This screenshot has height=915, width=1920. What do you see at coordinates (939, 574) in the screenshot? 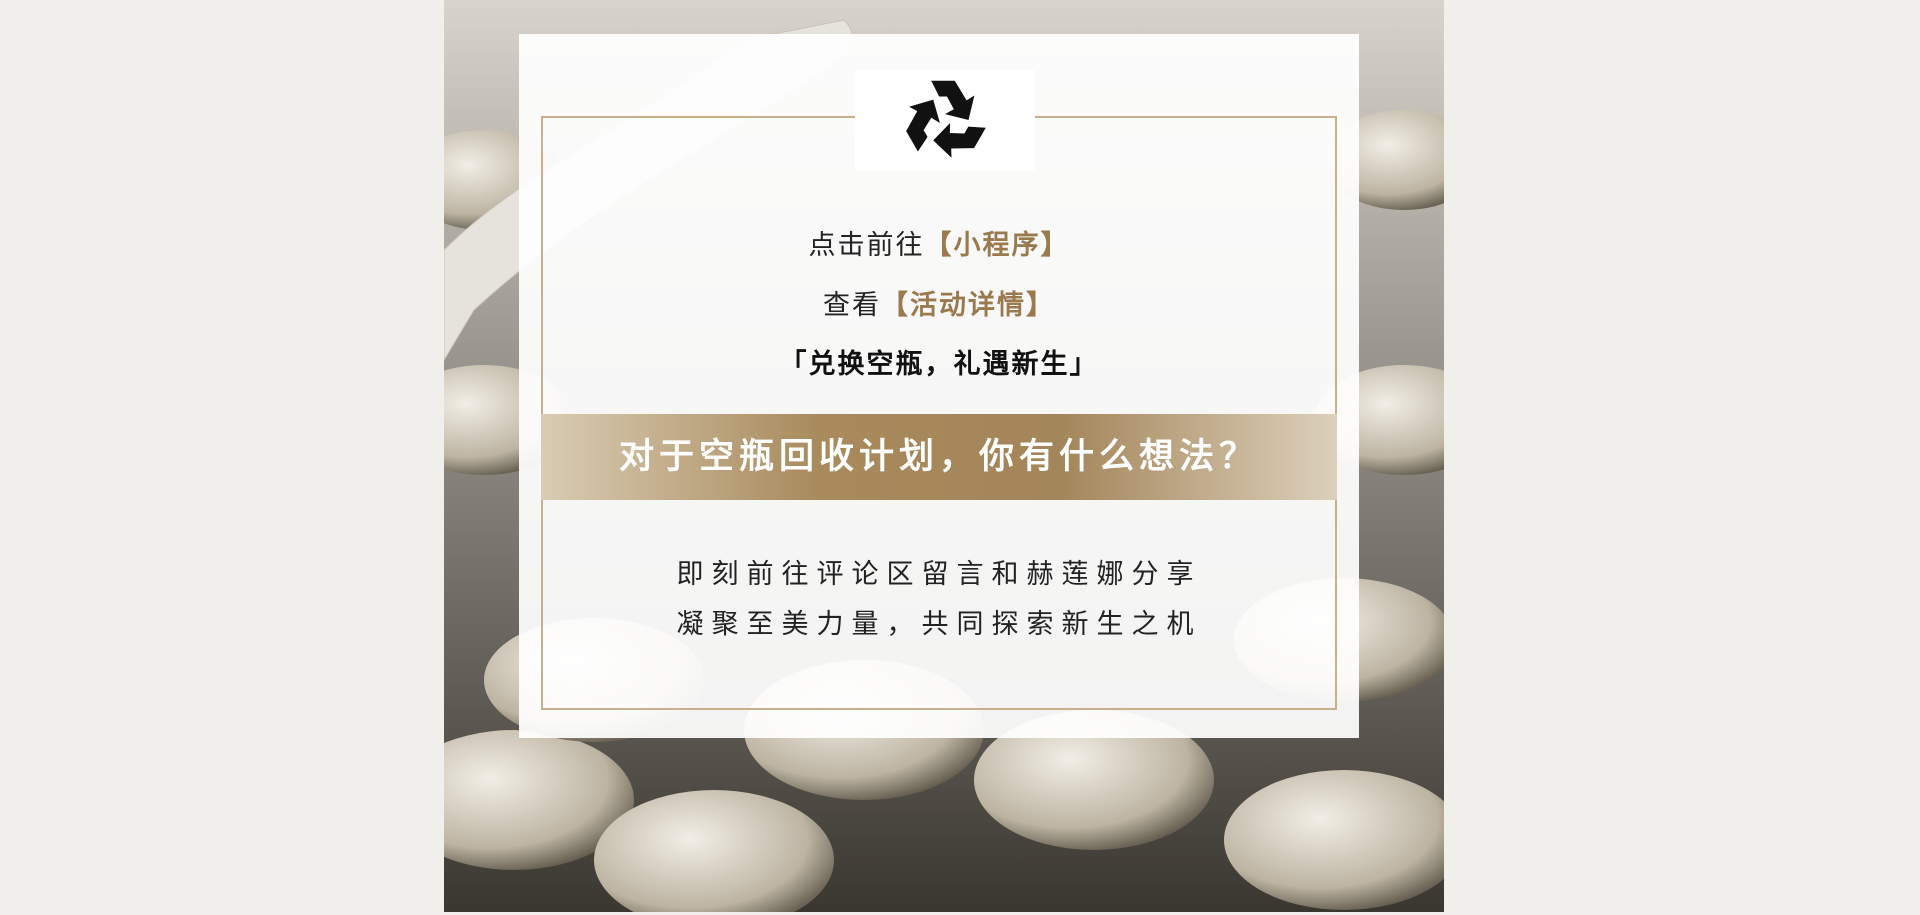
I see `body-line: 即刻前往评论区留言和赫莲娜分享` at bounding box center [939, 574].